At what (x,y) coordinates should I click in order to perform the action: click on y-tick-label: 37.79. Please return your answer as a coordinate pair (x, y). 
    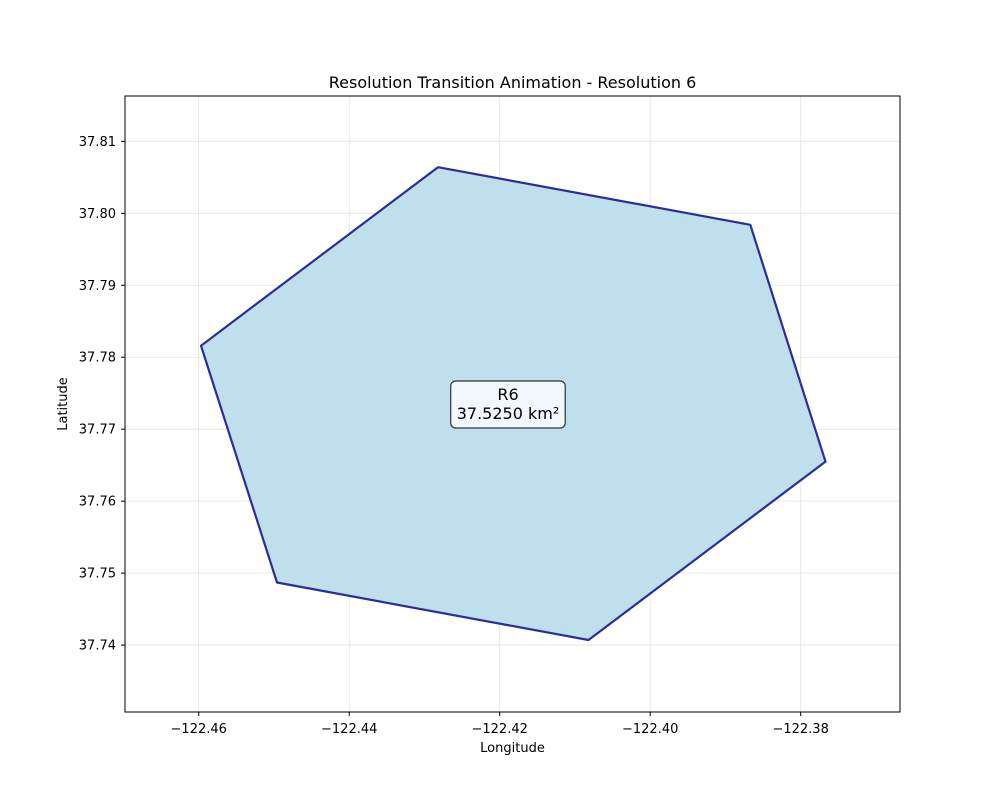
    Looking at the image, I should click on (97, 286).